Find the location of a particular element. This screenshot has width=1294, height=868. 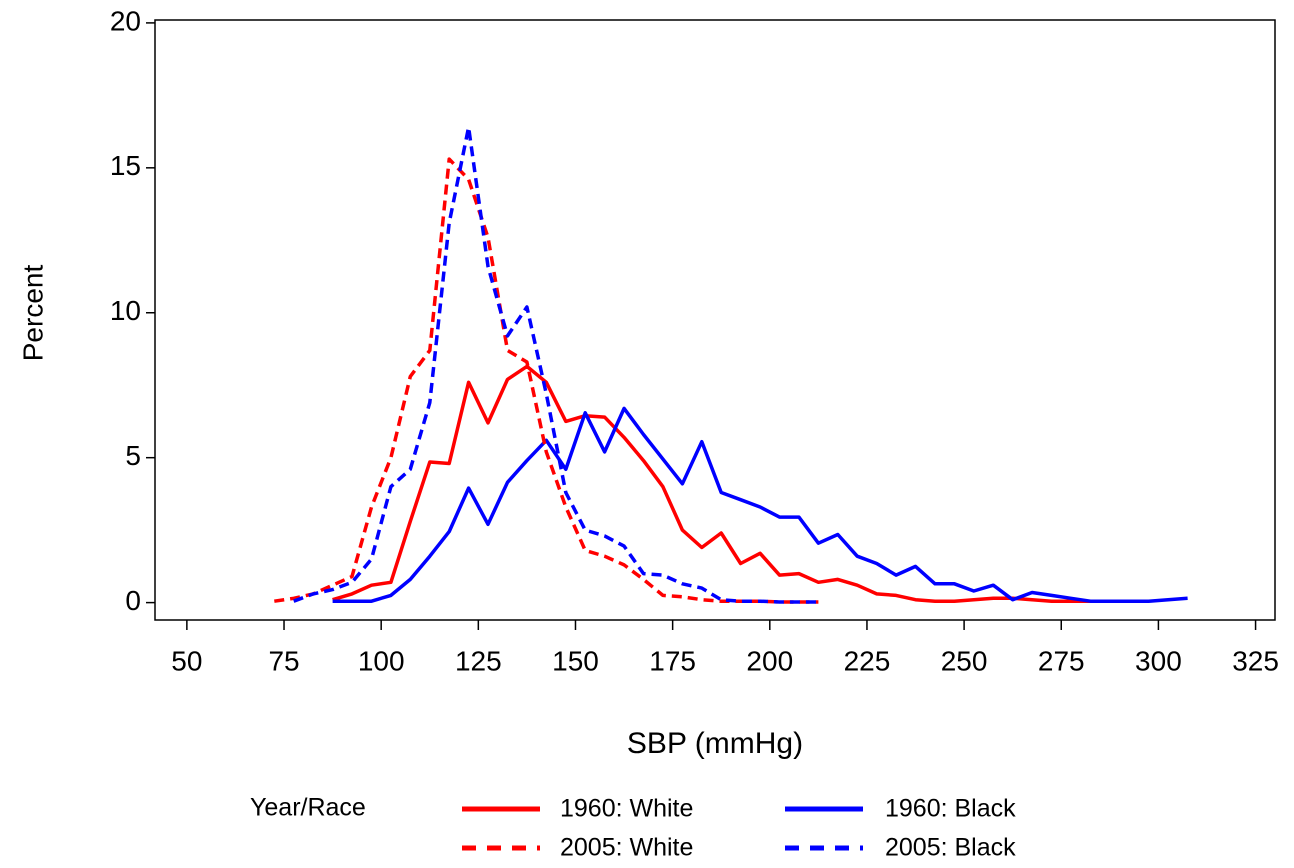

y-tick-label: 20 is located at coordinates (125, 20).